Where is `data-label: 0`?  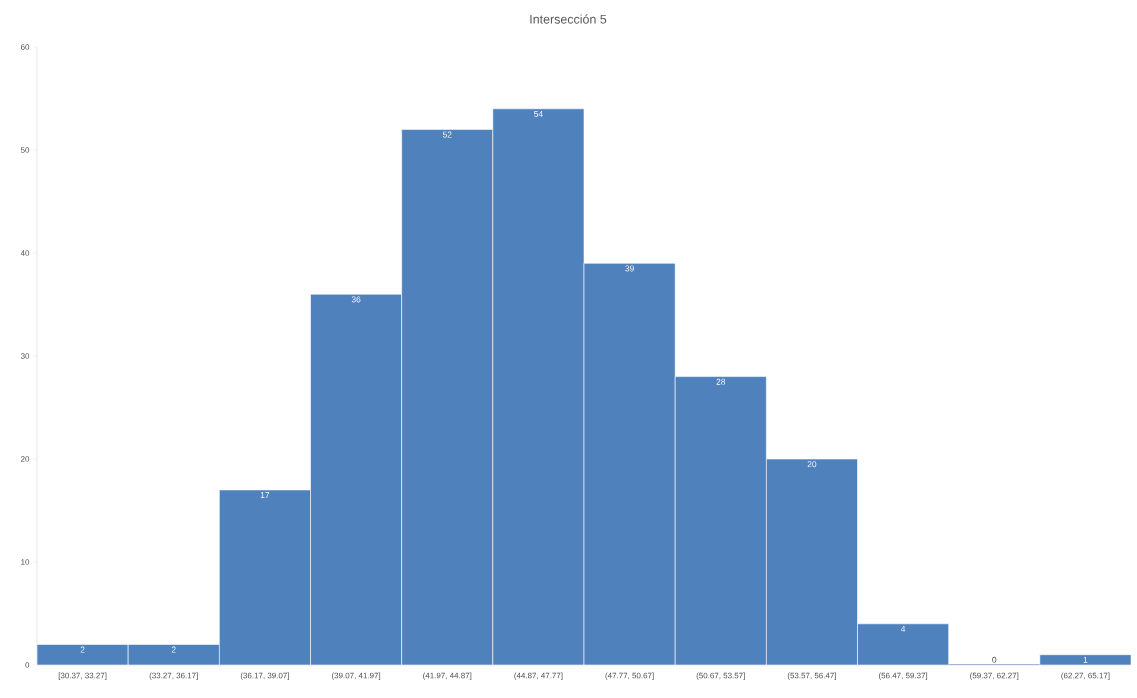 data-label: 0 is located at coordinates (994, 659).